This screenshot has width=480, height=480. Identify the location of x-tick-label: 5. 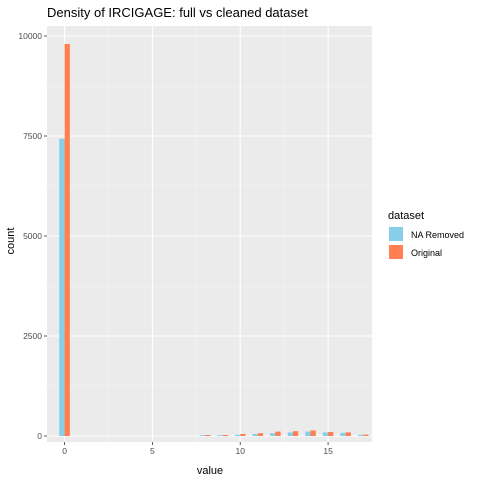
(152, 451).